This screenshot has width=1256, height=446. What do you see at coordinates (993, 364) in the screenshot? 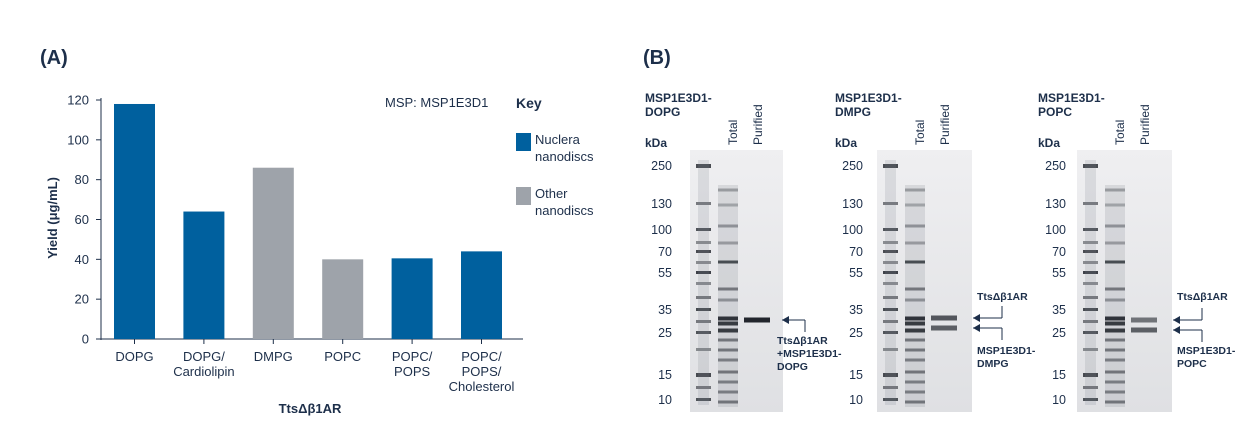
I see `annotation-label: DMPG` at bounding box center [993, 364].